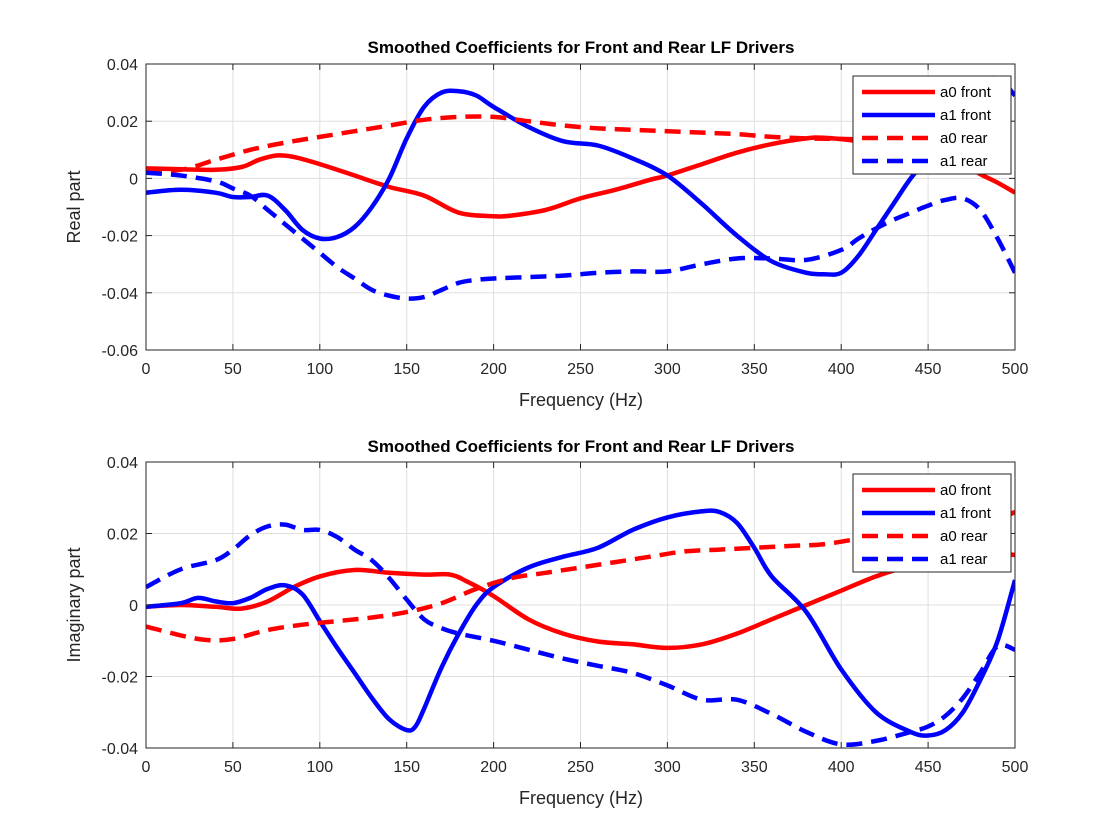 This screenshot has height=840, width=1120. I want to click on series-line-a0-rear, so click(580, 576).